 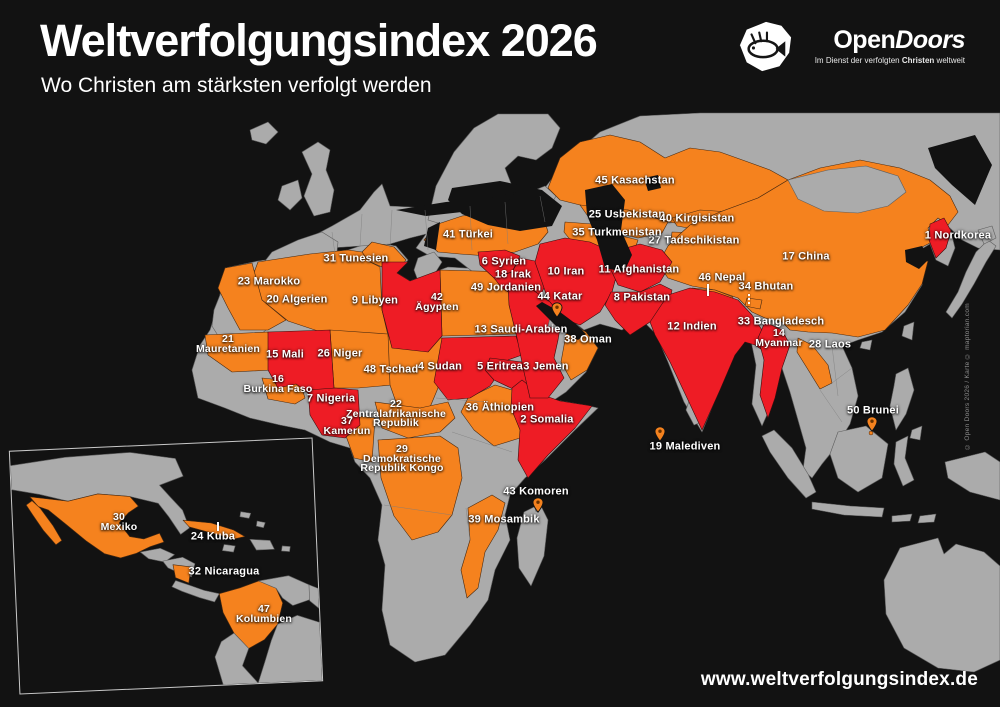 What do you see at coordinates (917, 257) in the screenshot?
I see `sea-bohai` at bounding box center [917, 257].